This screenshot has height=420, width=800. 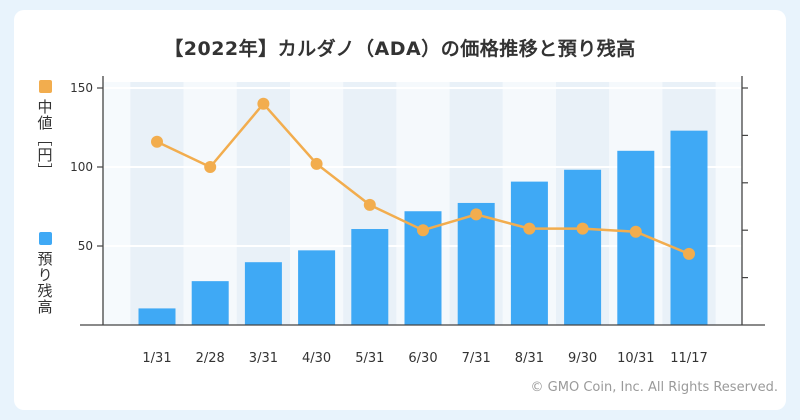 What do you see at coordinates (688, 358) in the screenshot?
I see `x-tick-label: 11/17` at bounding box center [688, 358].